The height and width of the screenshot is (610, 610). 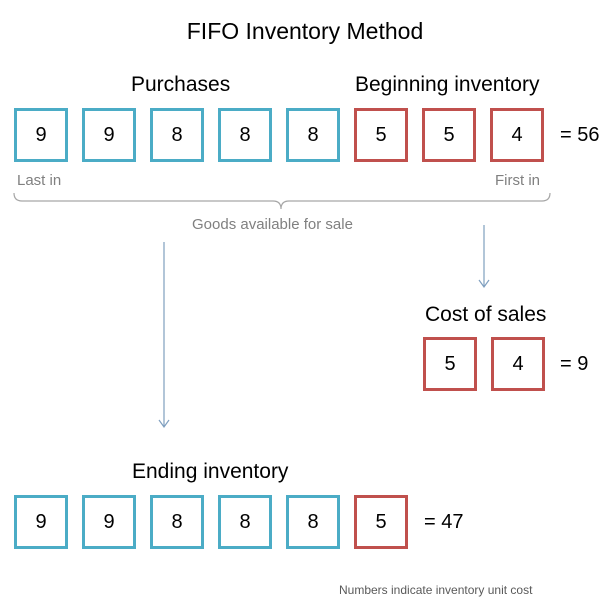 I want to click on goods-total: = 56, so click(x=580, y=135).